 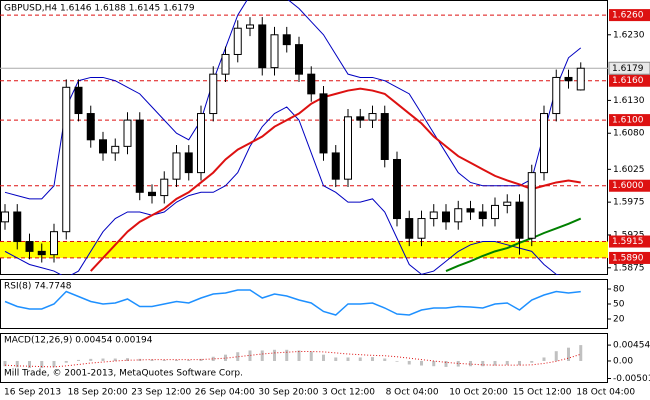 I want to click on x-tick-label: 30 Sep 20:00, so click(x=288, y=393).